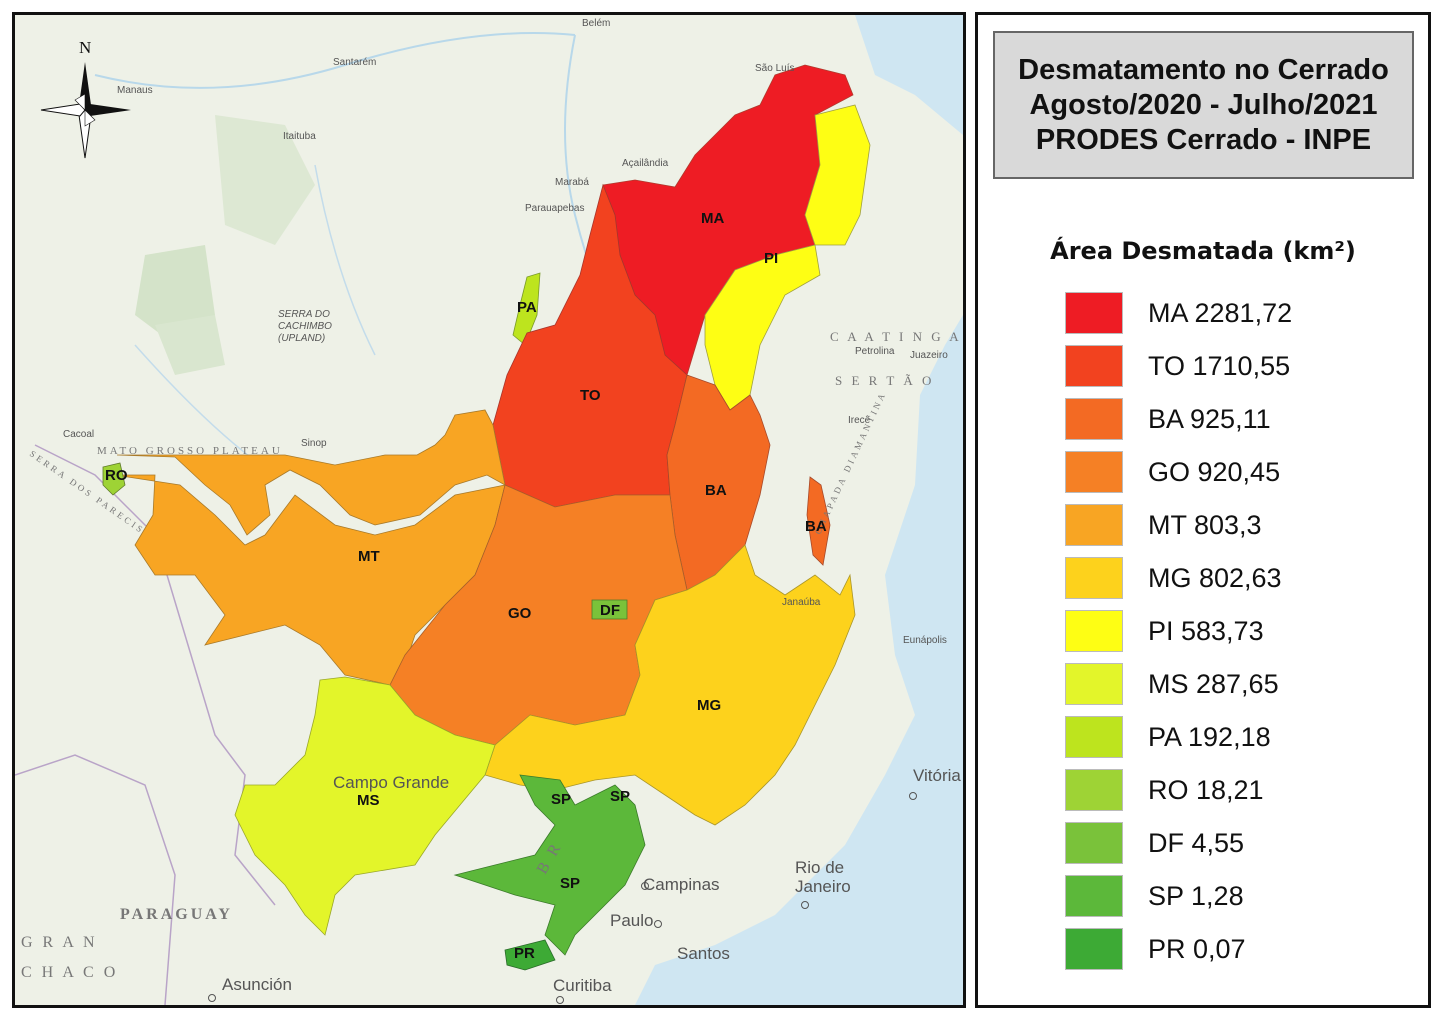  I want to click on legend-item: BA 925,11, so click(1168, 419).